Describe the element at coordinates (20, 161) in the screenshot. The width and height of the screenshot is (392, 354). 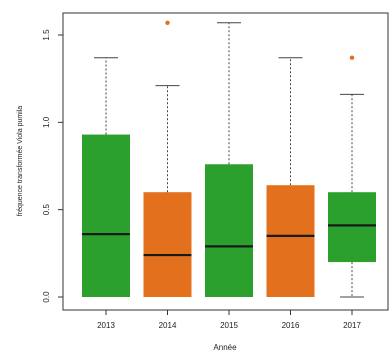
I see `y-axis-label: fréquence transformée Viola pumila` at that location.